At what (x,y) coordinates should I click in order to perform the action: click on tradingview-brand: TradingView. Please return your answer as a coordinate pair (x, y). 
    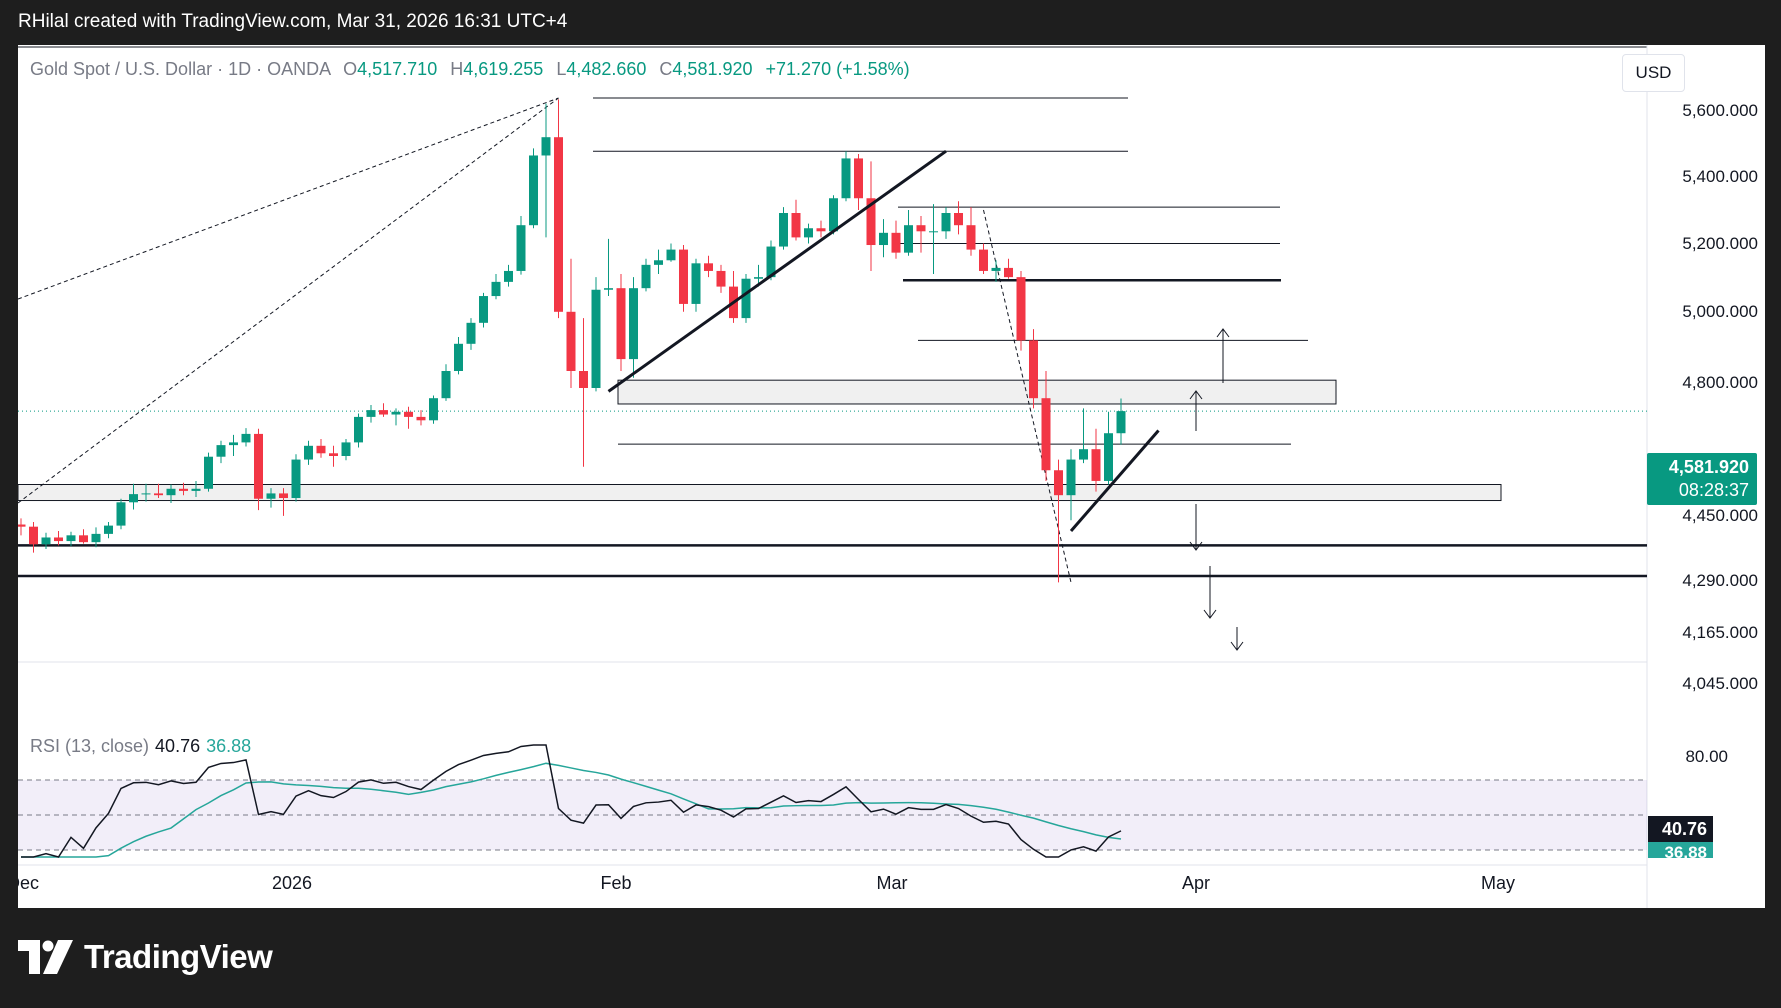
    Looking at the image, I should click on (145, 957).